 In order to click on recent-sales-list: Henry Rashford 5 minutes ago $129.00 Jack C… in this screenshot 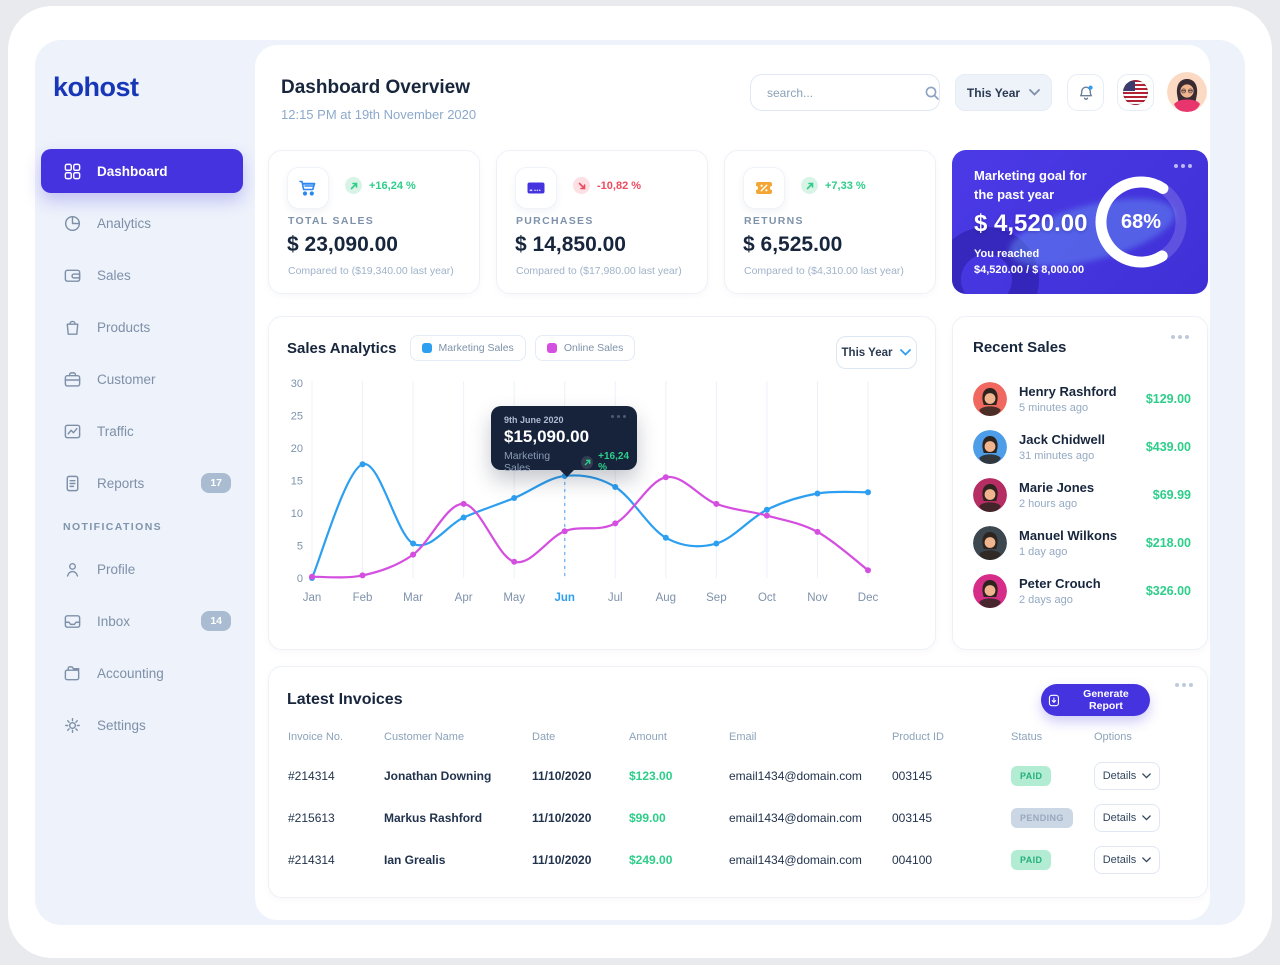, I will do `click(1082, 495)`.